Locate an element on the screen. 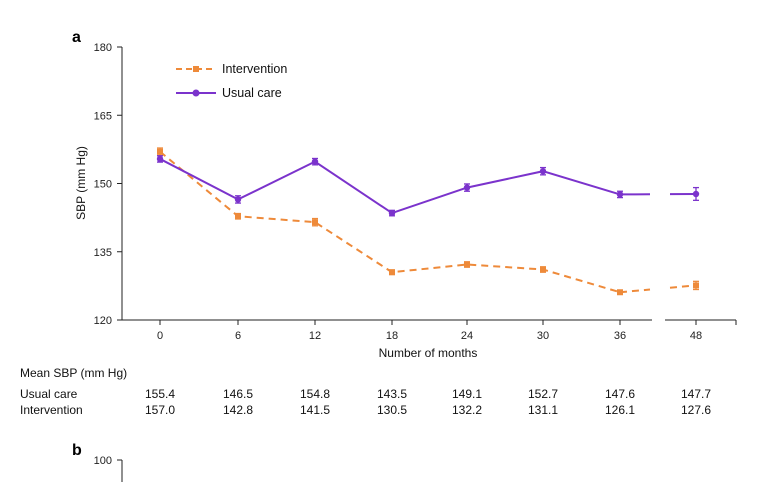  table-cell-intervention-24: 132.2 is located at coordinates (467, 410).